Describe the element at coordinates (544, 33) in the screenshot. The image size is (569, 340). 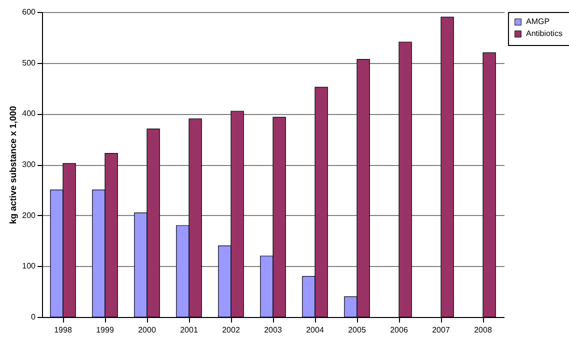
I see `legend-label: Antibiotics` at that location.